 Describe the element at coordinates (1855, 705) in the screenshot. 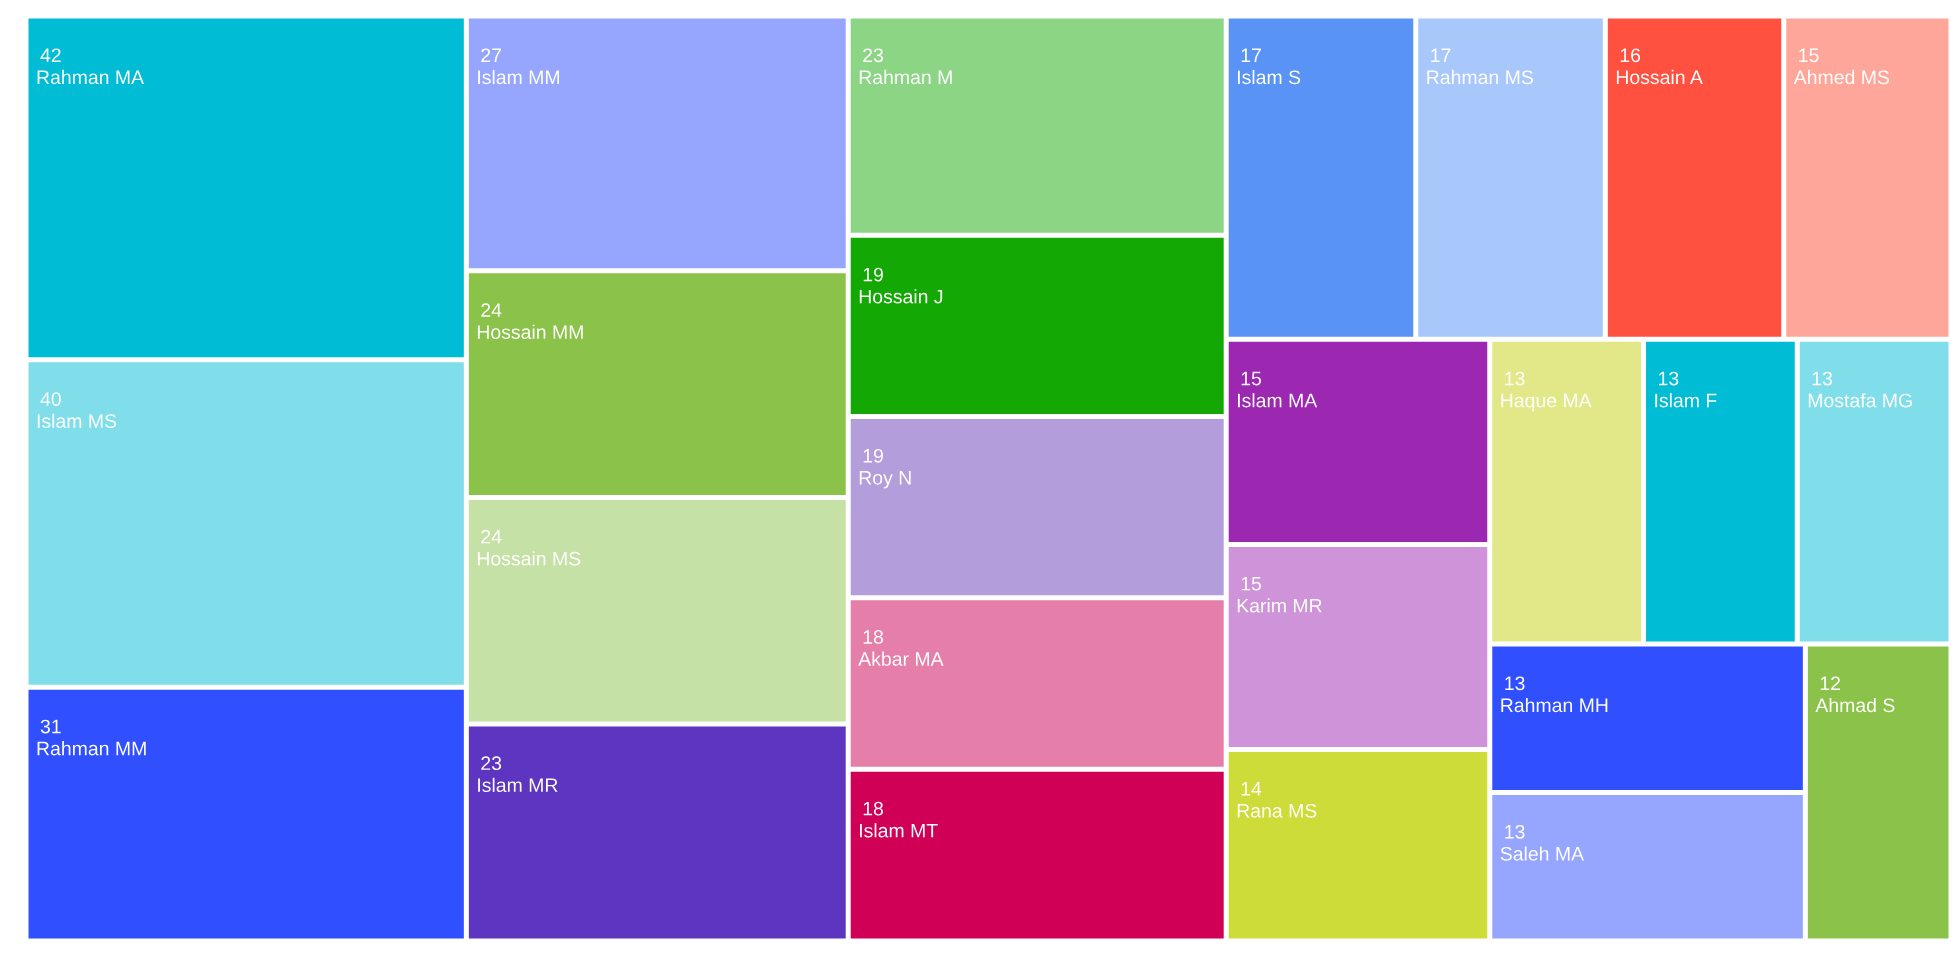

I see `category-label: Ahmad S` at that location.